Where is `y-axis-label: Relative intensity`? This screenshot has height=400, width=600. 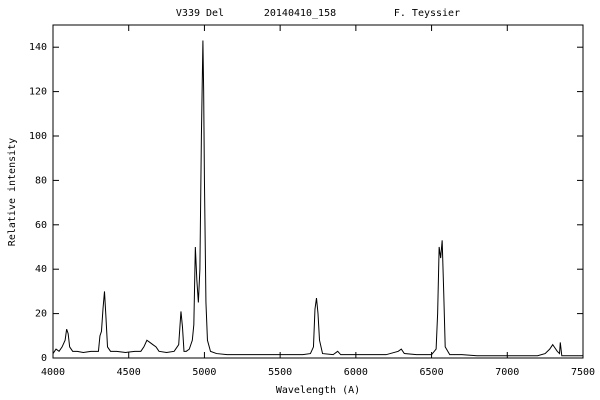
y-axis-label: Relative intensity is located at coordinates (12, 192).